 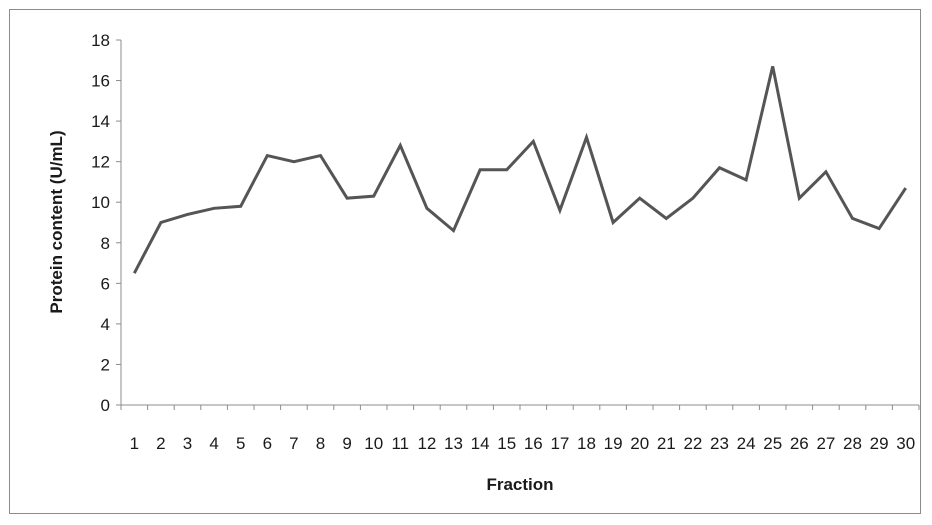 I want to click on x-tick-label: 27, so click(x=825, y=443).